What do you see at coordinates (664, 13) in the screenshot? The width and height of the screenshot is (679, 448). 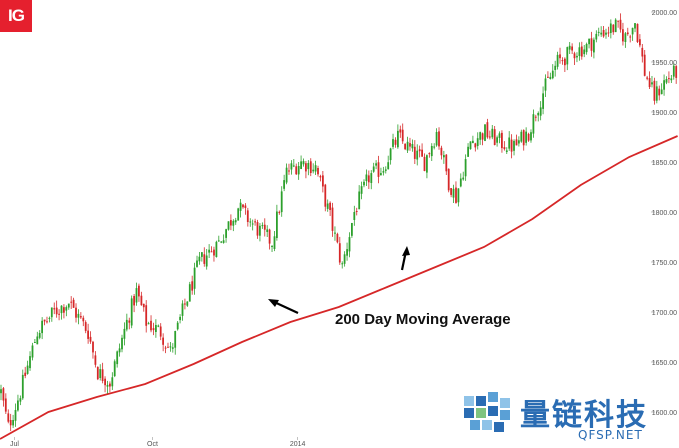 I see `y-tick-label: 2000.00` at bounding box center [664, 13].